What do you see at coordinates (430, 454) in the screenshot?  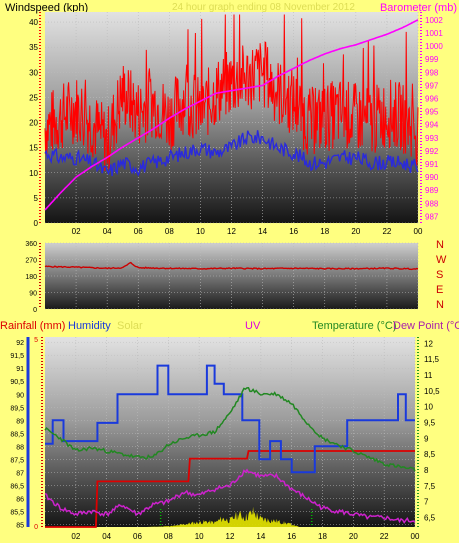 I see `temperature-tick-label: 8,5` at bounding box center [430, 454].